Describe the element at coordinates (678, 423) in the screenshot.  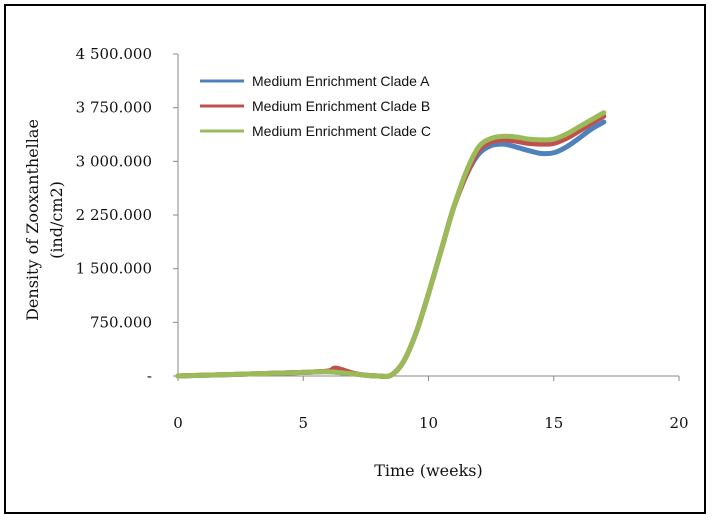
I see `x-tick-label: 20` at that location.